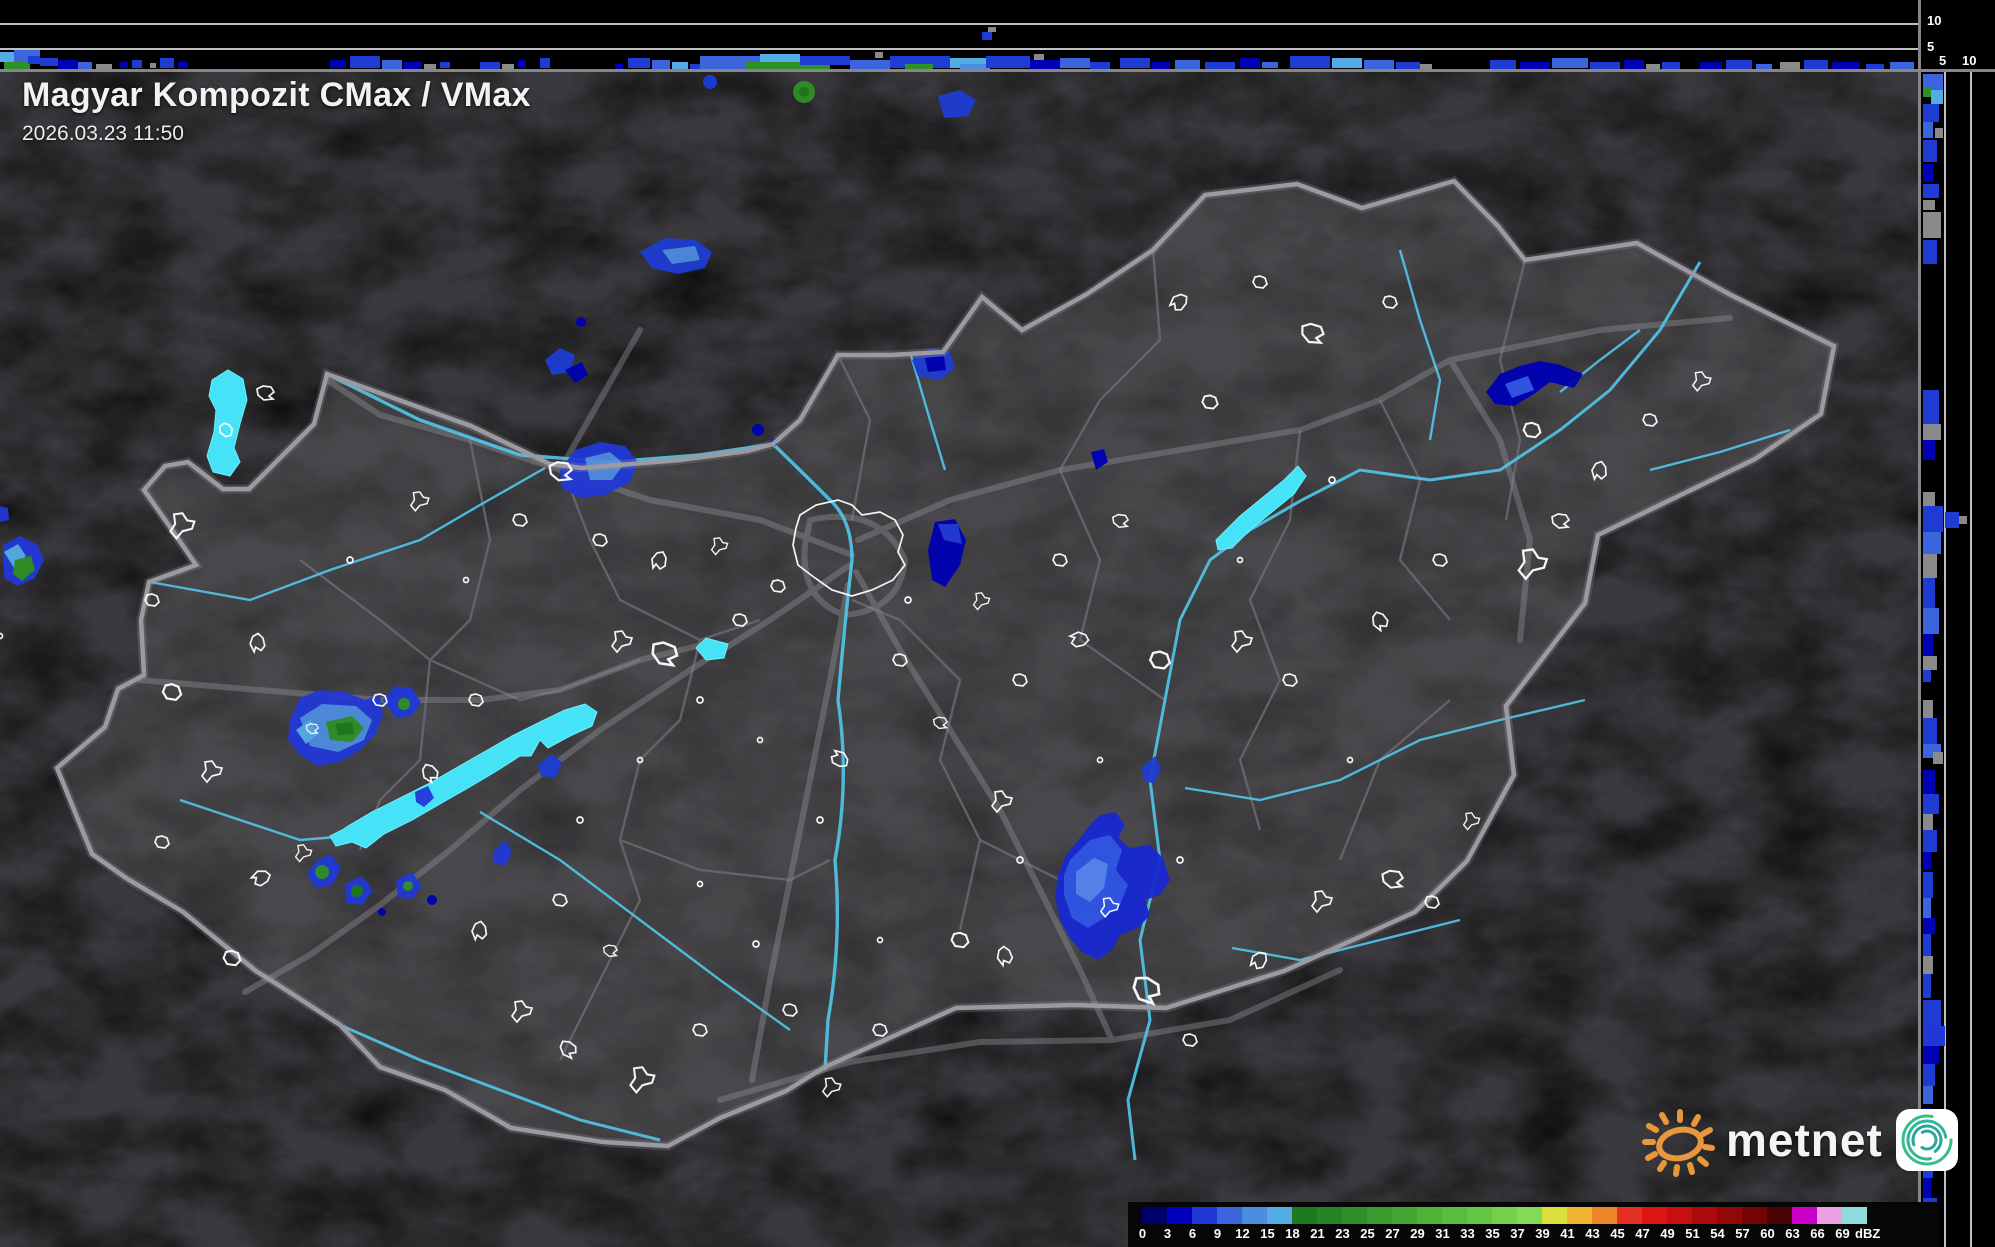 The image size is (1995, 1247). What do you see at coordinates (1958, 659) in the screenshot?
I see `right-profile-strip` at bounding box center [1958, 659].